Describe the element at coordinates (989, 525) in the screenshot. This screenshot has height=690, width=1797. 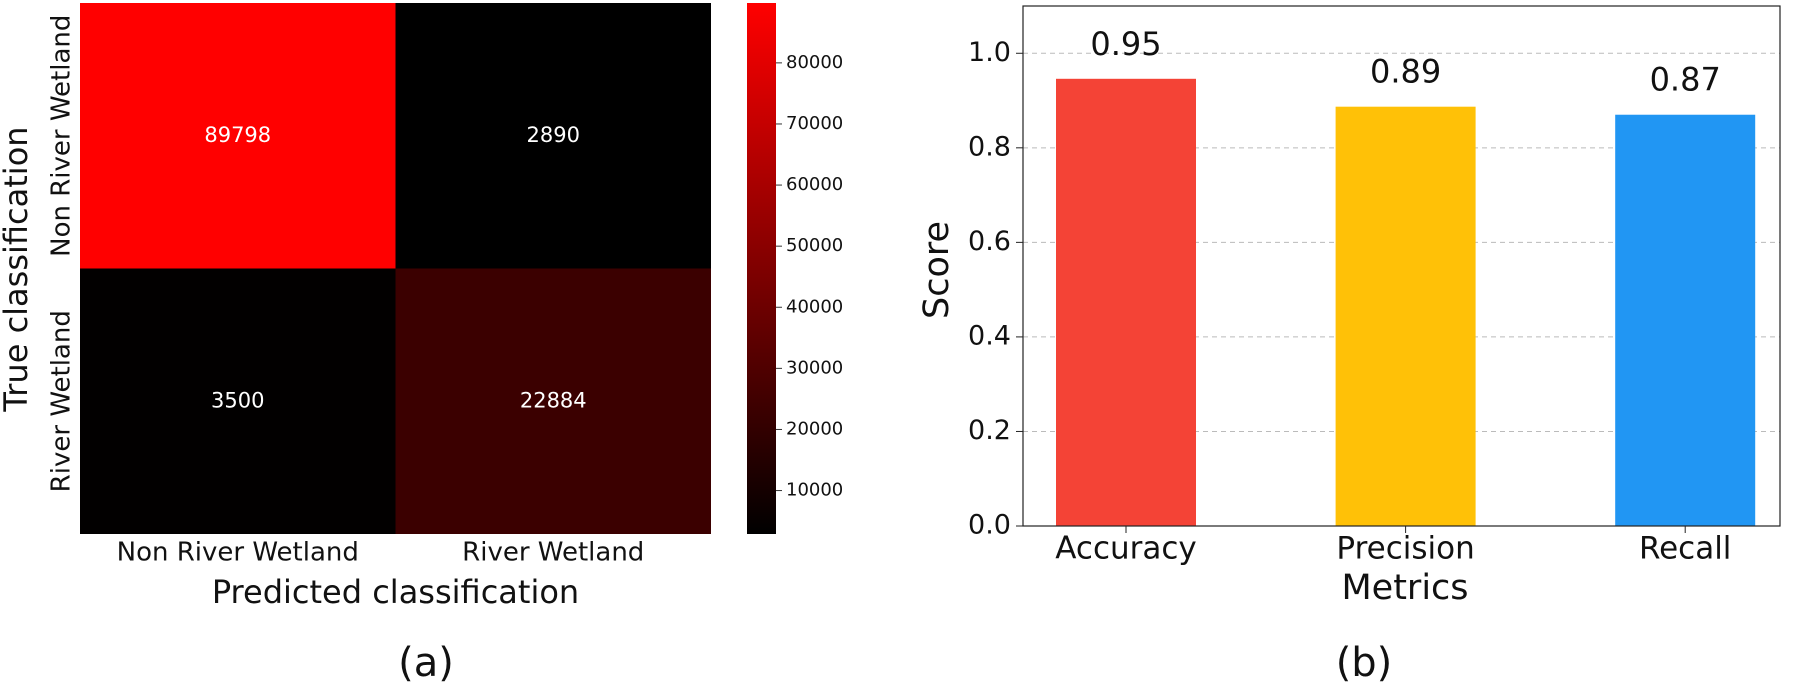
I see `y-tick-label: 0.0` at that location.